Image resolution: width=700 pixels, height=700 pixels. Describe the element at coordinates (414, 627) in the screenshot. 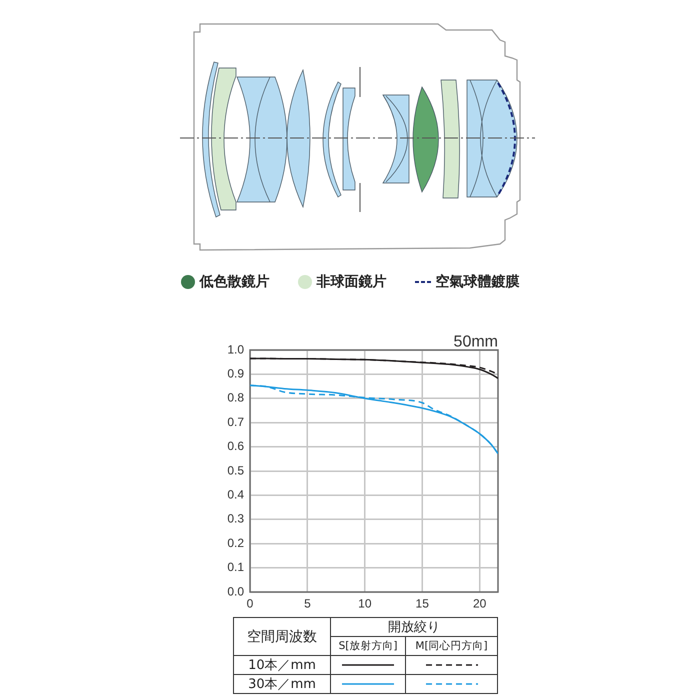

I see `text: 開放絞り` at that location.